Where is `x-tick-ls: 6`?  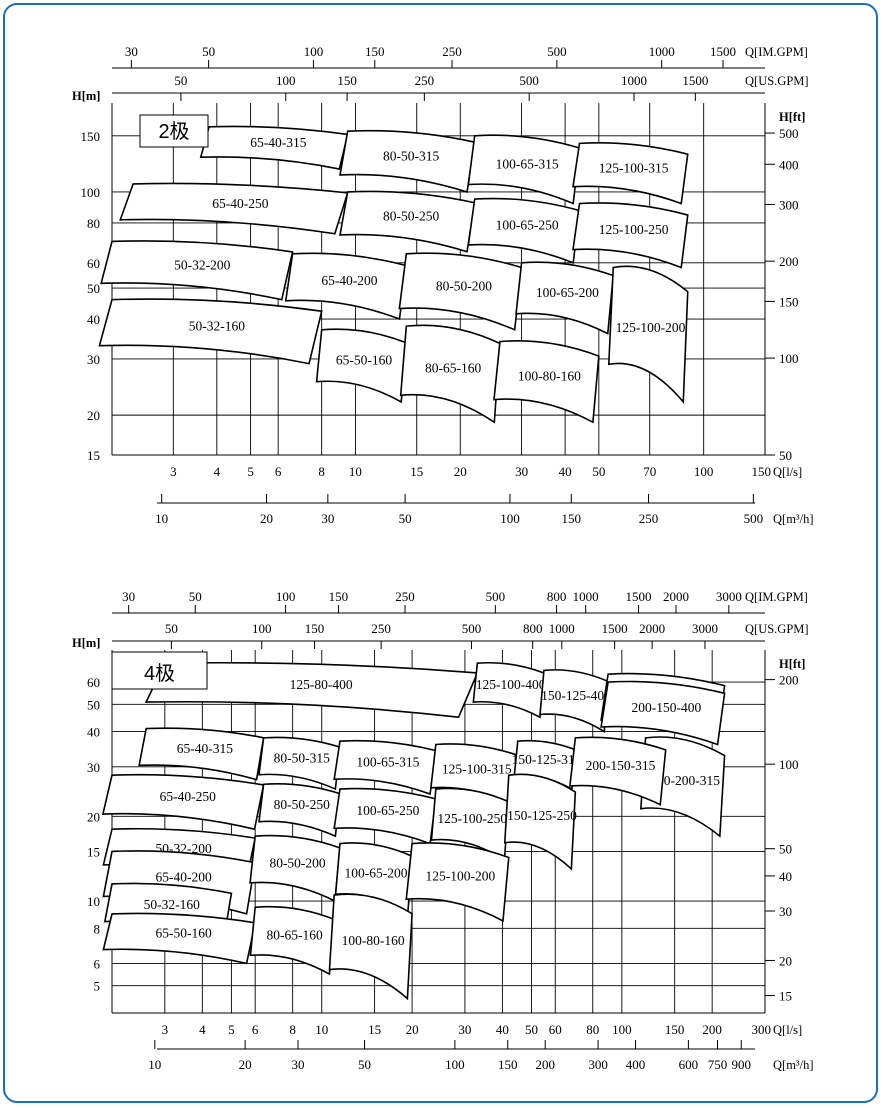 x-tick-ls: 6 is located at coordinates (278, 471).